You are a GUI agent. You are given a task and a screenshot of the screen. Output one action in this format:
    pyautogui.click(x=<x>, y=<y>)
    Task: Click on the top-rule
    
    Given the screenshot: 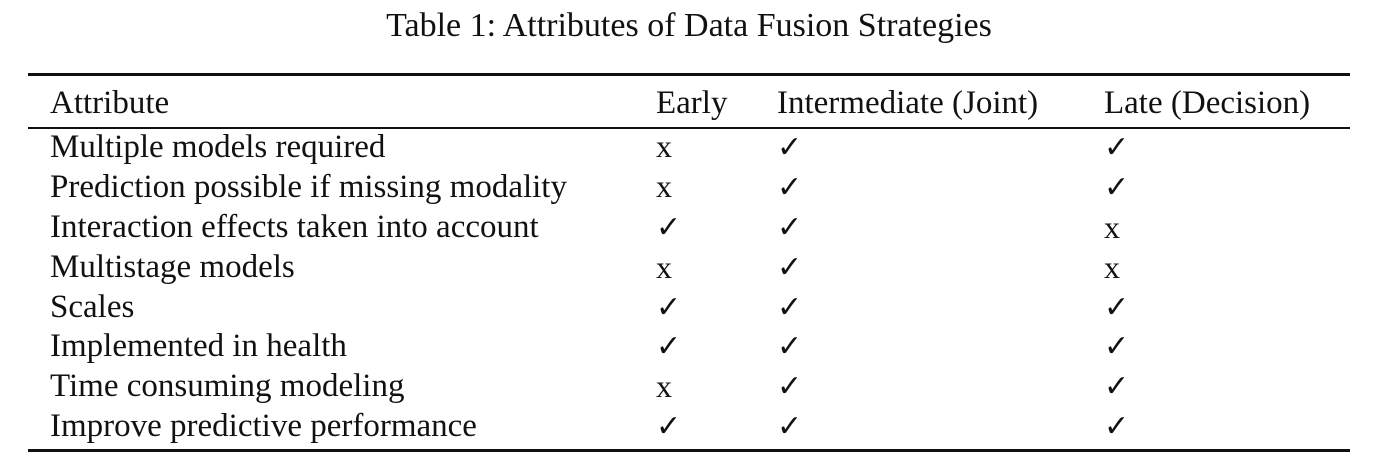 What is the action you would take?
    pyautogui.click(x=689, y=74)
    